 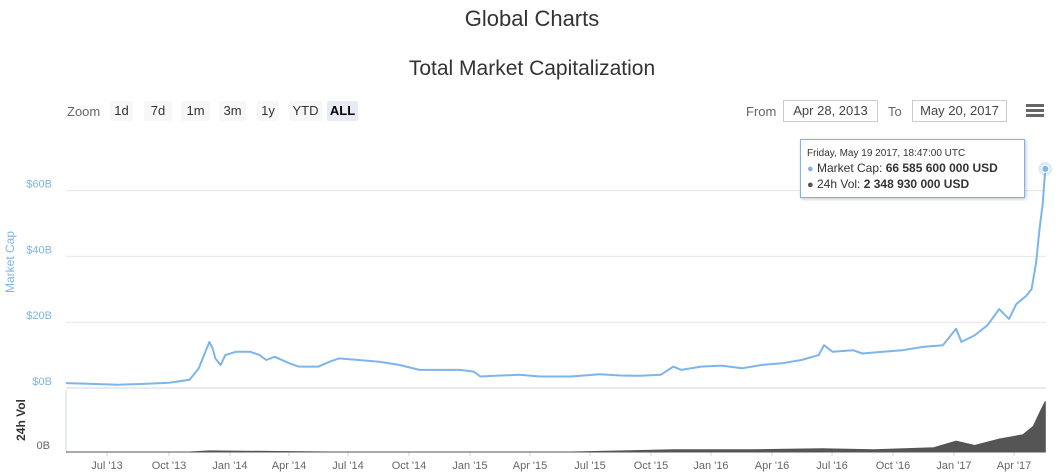 I want to click on x-tick-label: Jul '16, so click(x=831, y=466).